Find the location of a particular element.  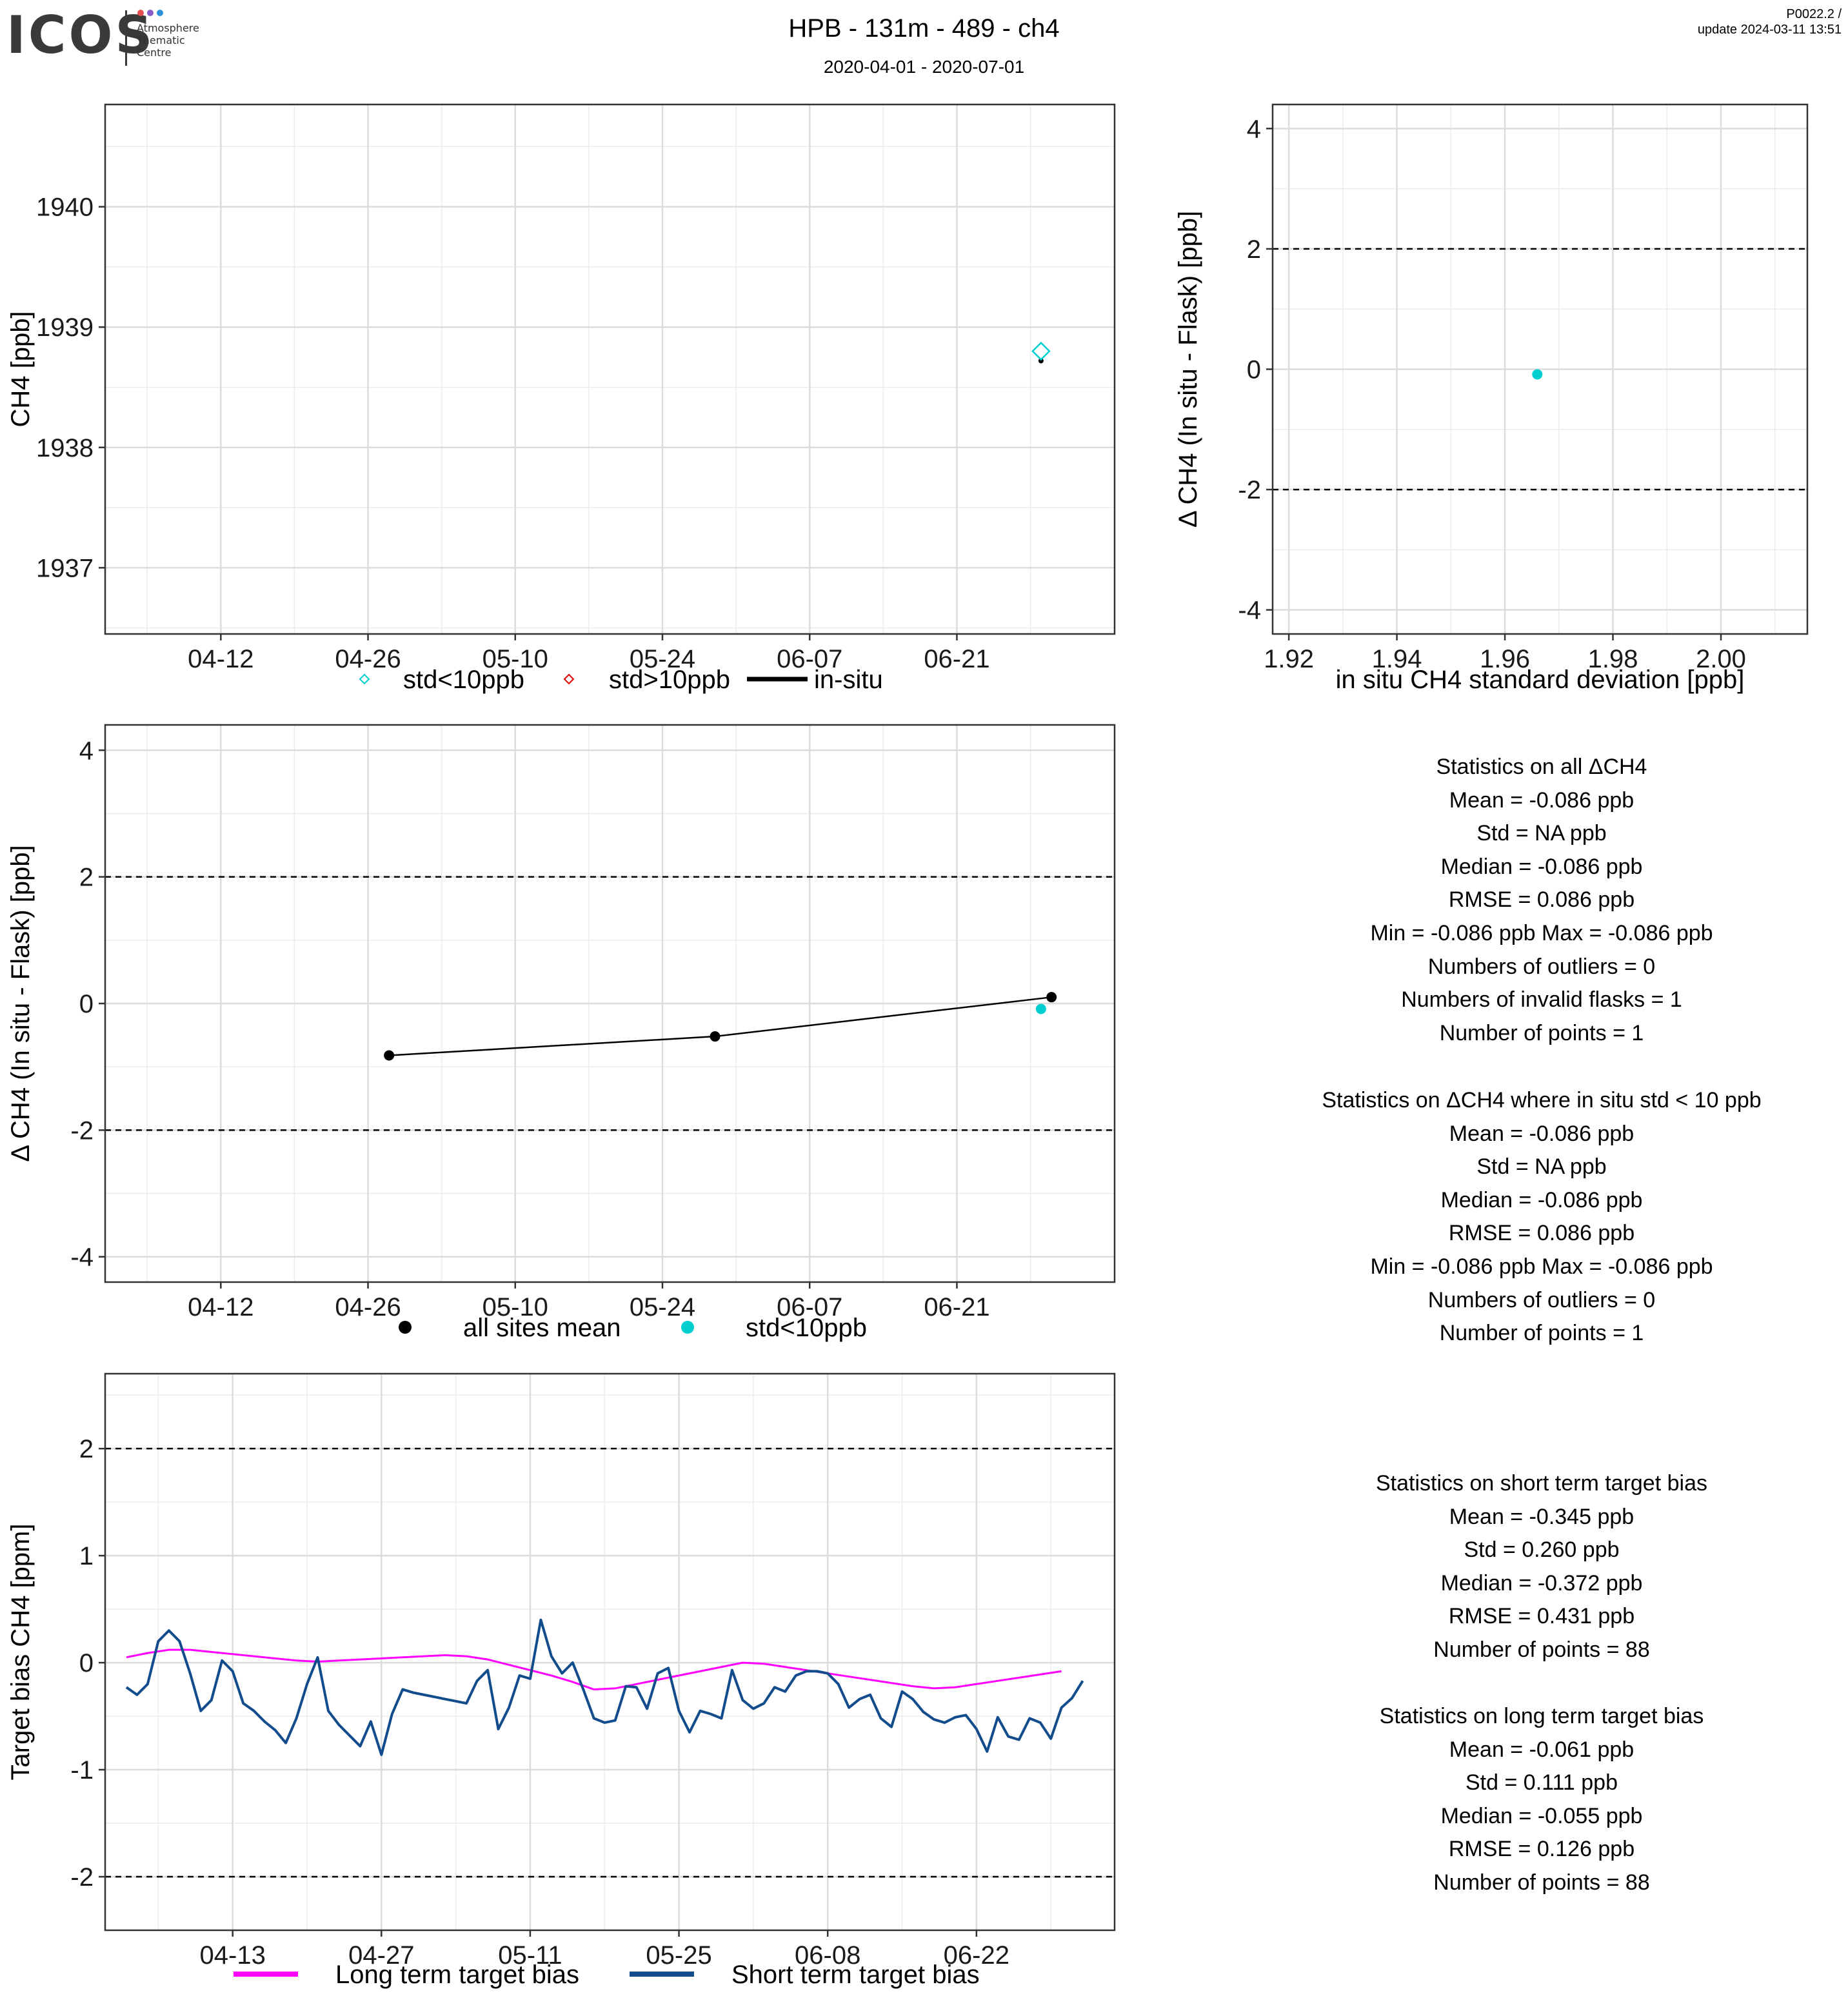

long-term-bias-line is located at coordinates (594, 1669).